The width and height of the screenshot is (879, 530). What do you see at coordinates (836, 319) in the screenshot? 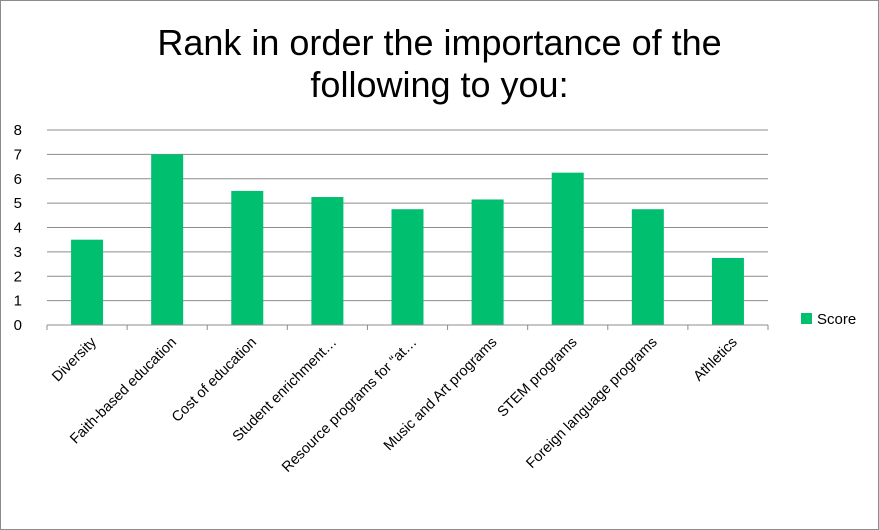
I see `legend-label-score: Score` at bounding box center [836, 319].